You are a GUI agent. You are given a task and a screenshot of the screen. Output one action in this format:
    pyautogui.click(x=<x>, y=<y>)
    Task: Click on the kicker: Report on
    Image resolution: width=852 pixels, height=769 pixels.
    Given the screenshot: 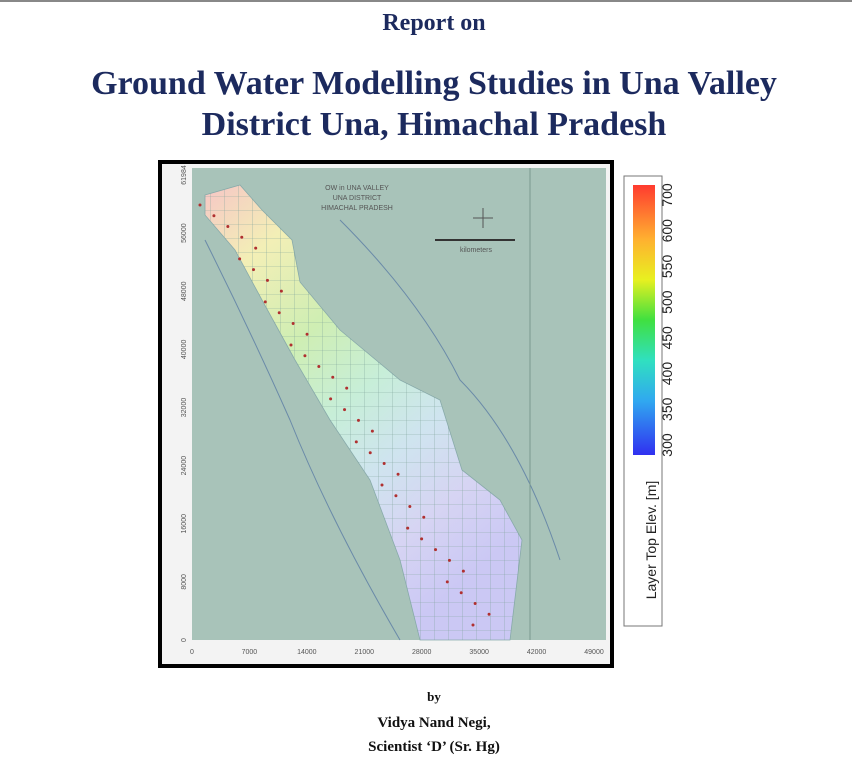 What is the action you would take?
    pyautogui.click(x=433, y=23)
    